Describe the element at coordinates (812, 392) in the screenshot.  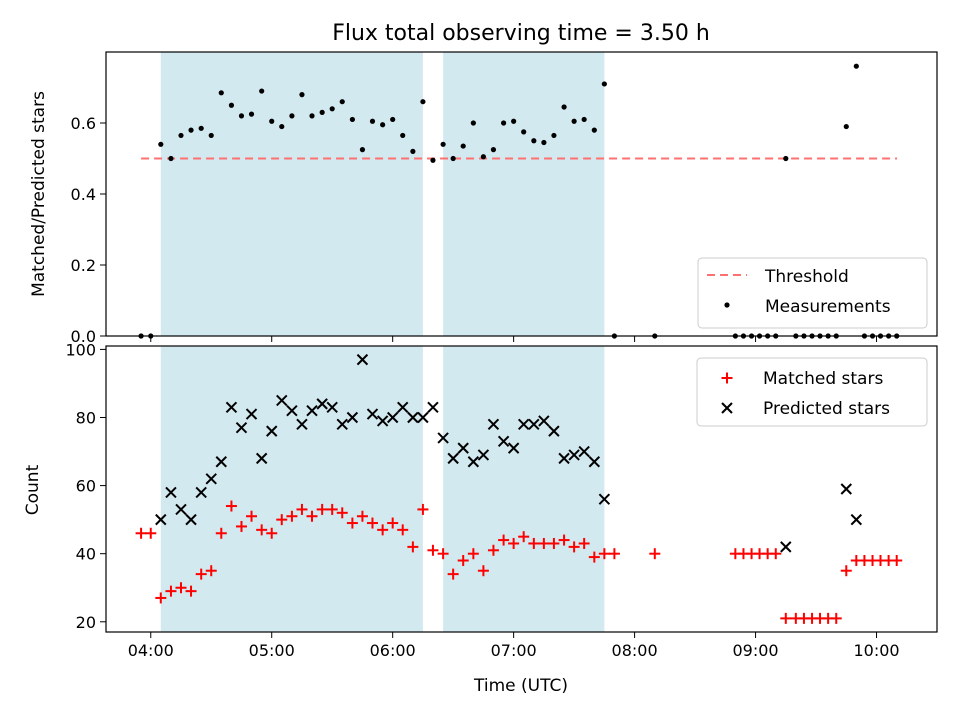
I see `bottom-legend: Matched stars Predicted stars` at that location.